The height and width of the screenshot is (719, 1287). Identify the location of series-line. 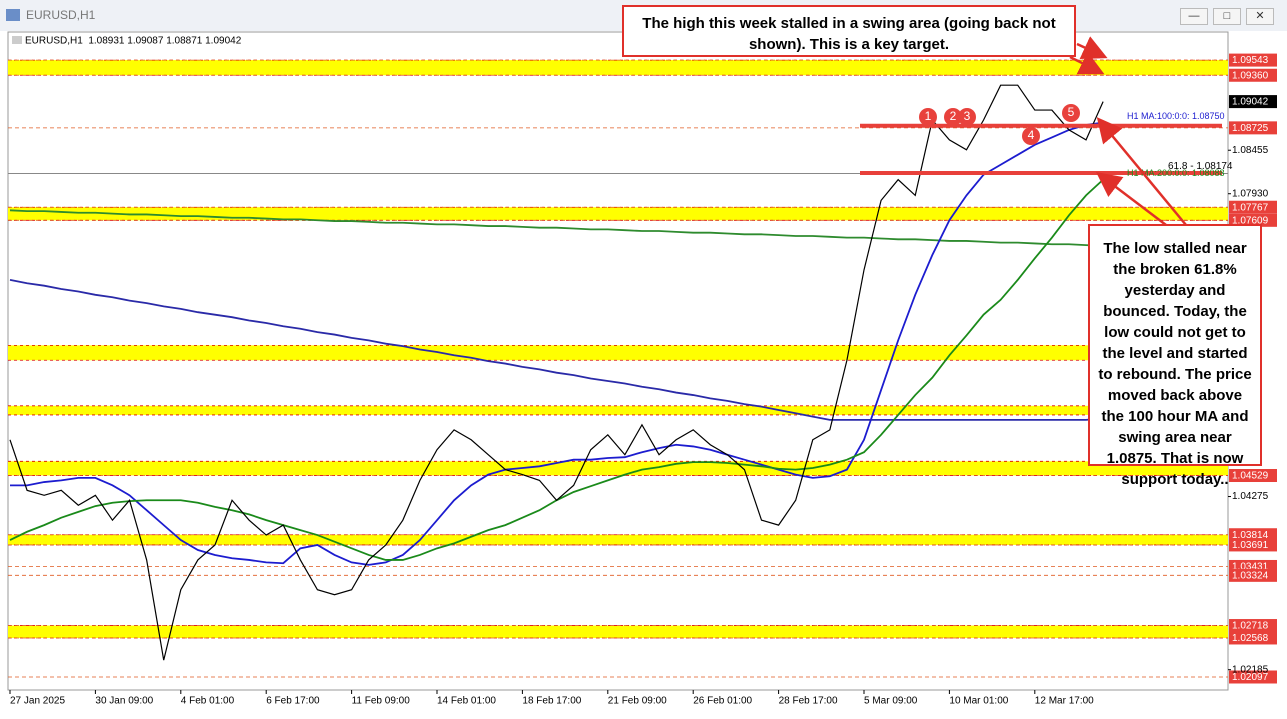
(556, 228).